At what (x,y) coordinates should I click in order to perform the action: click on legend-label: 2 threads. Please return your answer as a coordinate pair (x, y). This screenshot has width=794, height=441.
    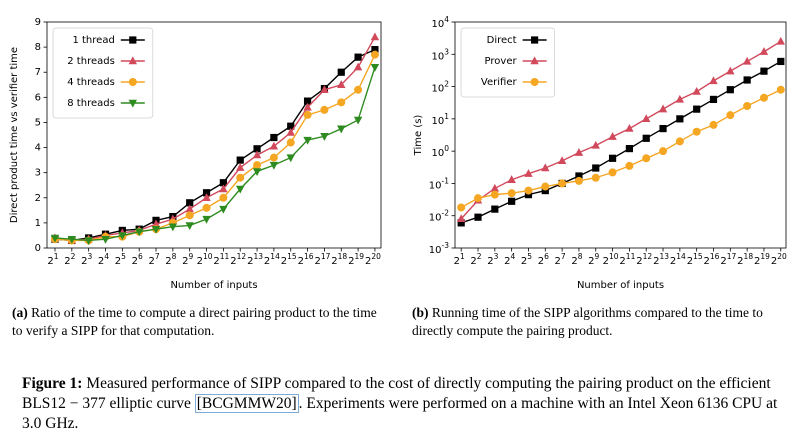
    Looking at the image, I should click on (91, 61).